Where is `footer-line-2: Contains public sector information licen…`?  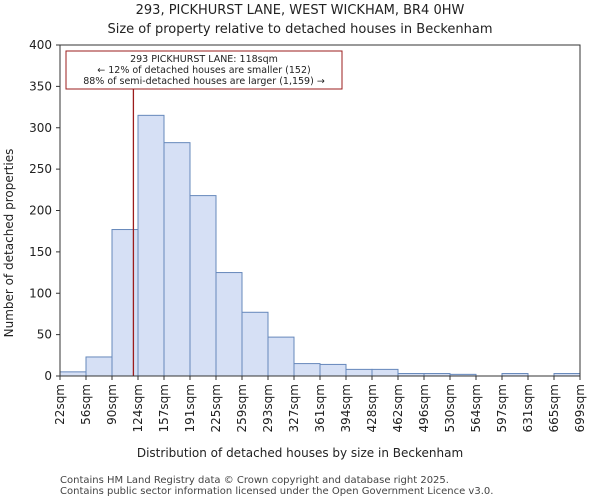
footer-line-2: Contains public sector information licen… is located at coordinates (276, 491).